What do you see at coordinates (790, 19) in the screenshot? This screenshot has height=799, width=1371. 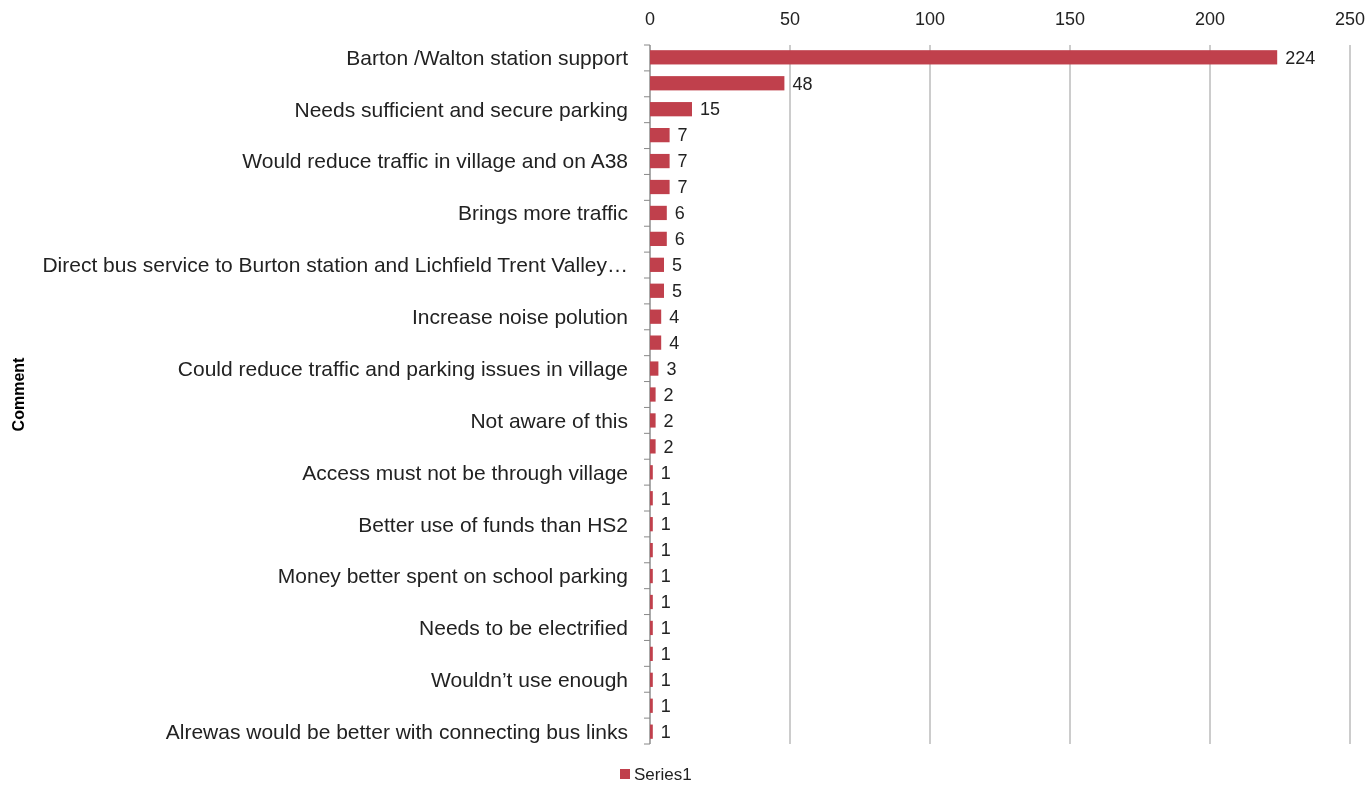 I see `x-tick-label: 50` at bounding box center [790, 19].